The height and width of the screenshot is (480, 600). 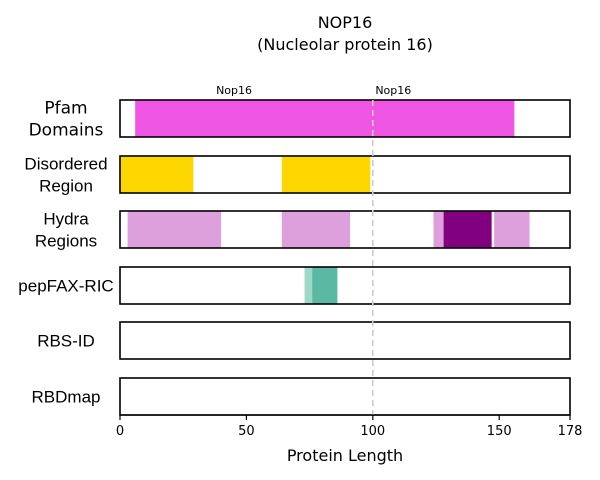 I want to click on track-label-0-line-0: Pfam, so click(x=65, y=109).